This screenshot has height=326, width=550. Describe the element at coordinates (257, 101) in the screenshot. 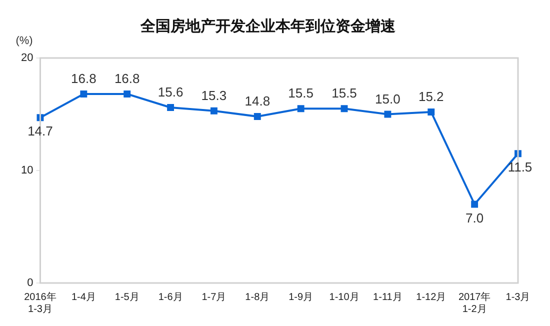

I see `data-label: 14.8` at that location.